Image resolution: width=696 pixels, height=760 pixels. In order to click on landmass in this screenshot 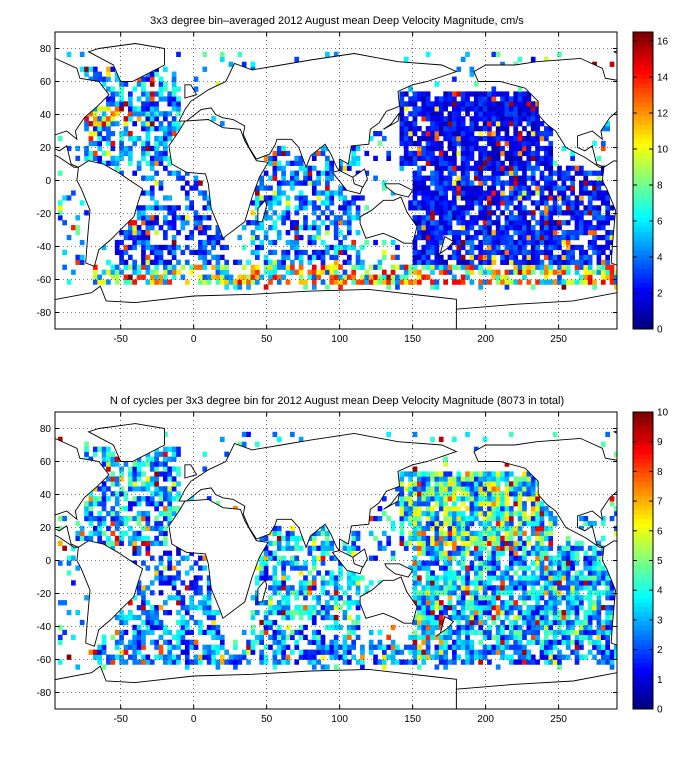, I will do `click(110, 593)`.